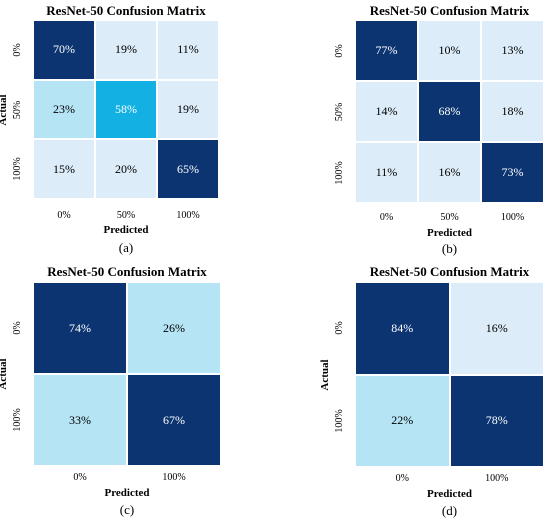 Image resolution: width=550 pixels, height=523 pixels. I want to click on panel-caption: (a), so click(126, 247).